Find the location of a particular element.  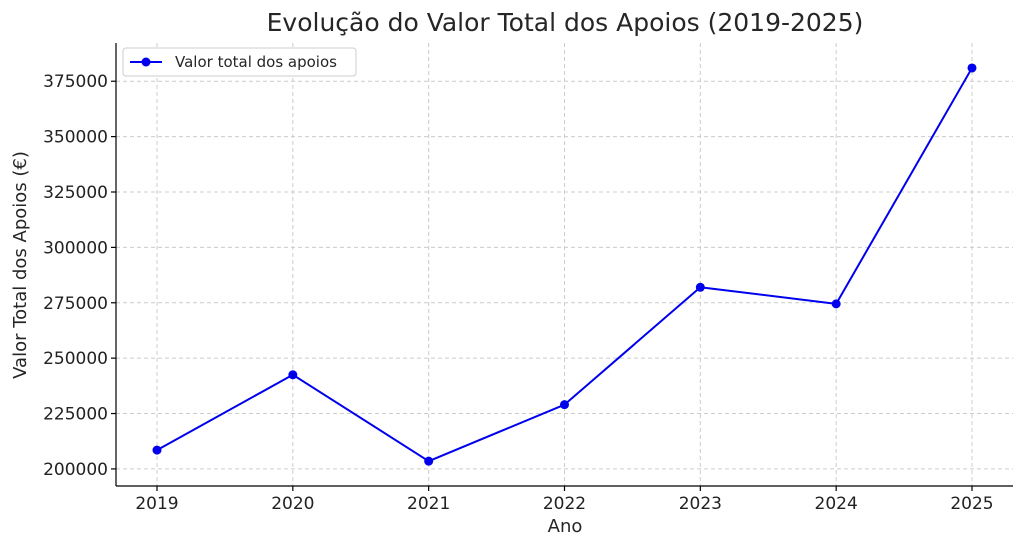

x-axis-ticks: 2019 2020 2021 2022 2023 2024 2025 is located at coordinates (564, 500).